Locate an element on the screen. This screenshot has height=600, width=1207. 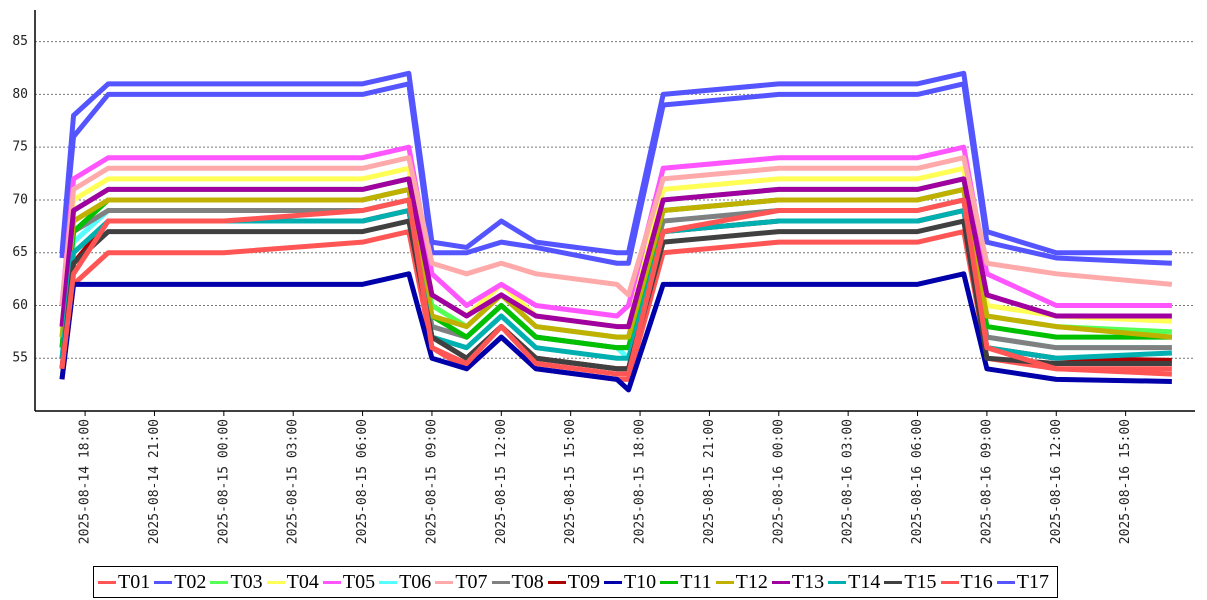
legend-entry: T09 is located at coordinates (573, 582).